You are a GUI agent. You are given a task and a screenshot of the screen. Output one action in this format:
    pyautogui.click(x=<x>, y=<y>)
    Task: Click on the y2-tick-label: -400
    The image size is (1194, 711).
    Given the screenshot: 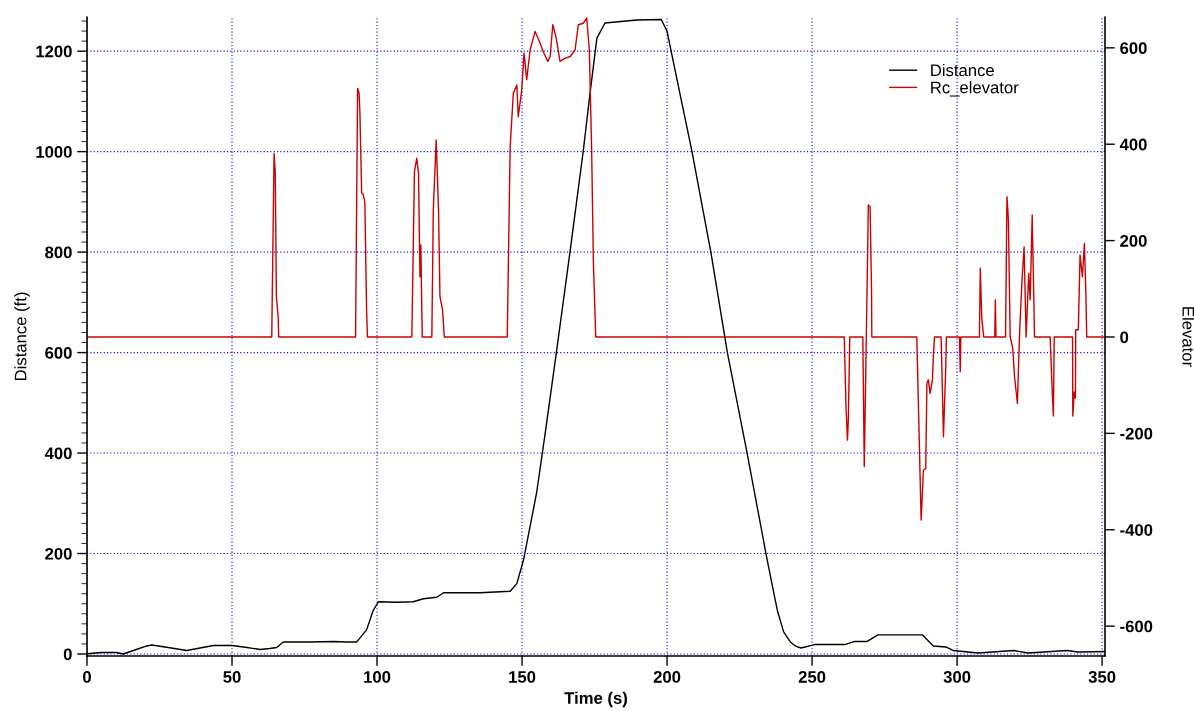 What is the action you would take?
    pyautogui.click(x=1136, y=530)
    